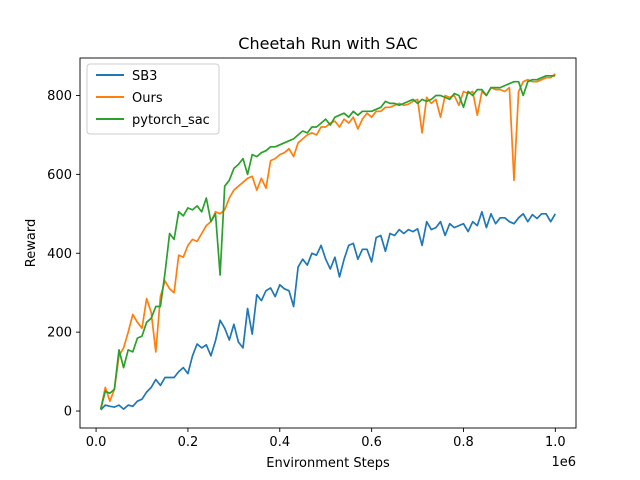  I want to click on legend: SB3 Ours pytorch_sac, so click(153, 99).